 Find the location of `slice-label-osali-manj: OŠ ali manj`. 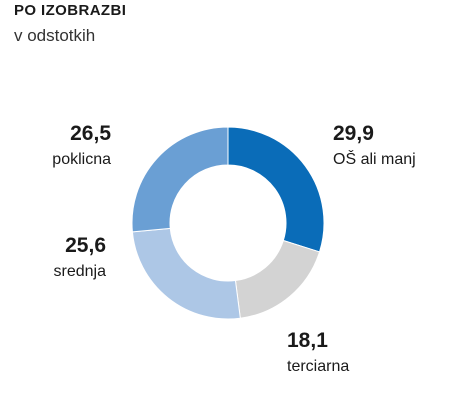

slice-label-osali-manj: OŠ ali manj is located at coordinates (374, 158).